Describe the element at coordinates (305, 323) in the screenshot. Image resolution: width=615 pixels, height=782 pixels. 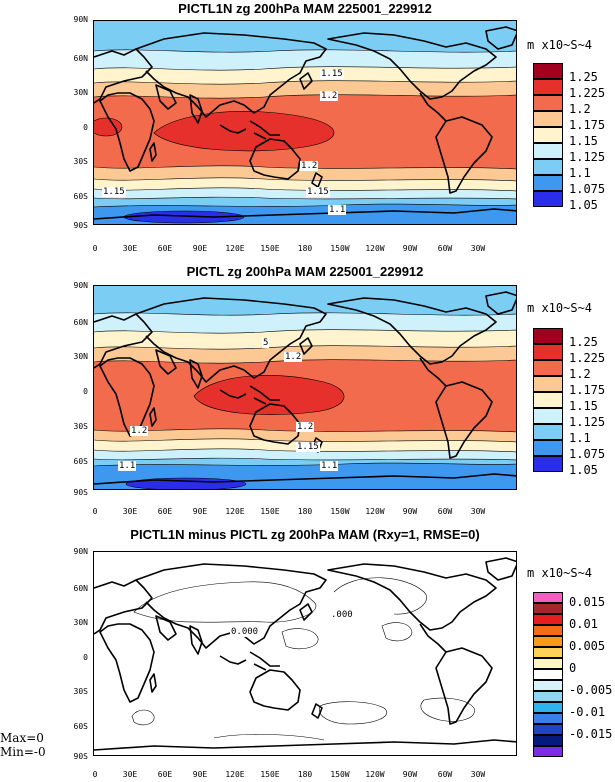
I see `band-north-palecyan` at that location.